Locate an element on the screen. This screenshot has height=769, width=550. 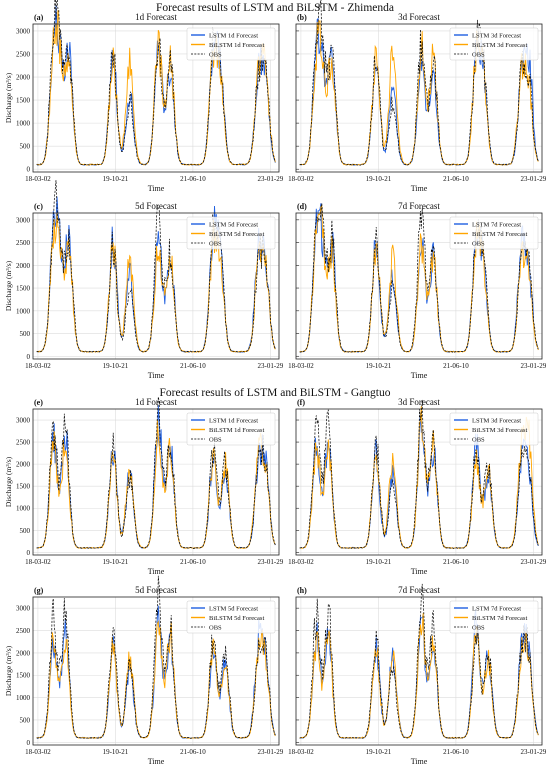
panel-label: (b) is located at coordinates (302, 17).